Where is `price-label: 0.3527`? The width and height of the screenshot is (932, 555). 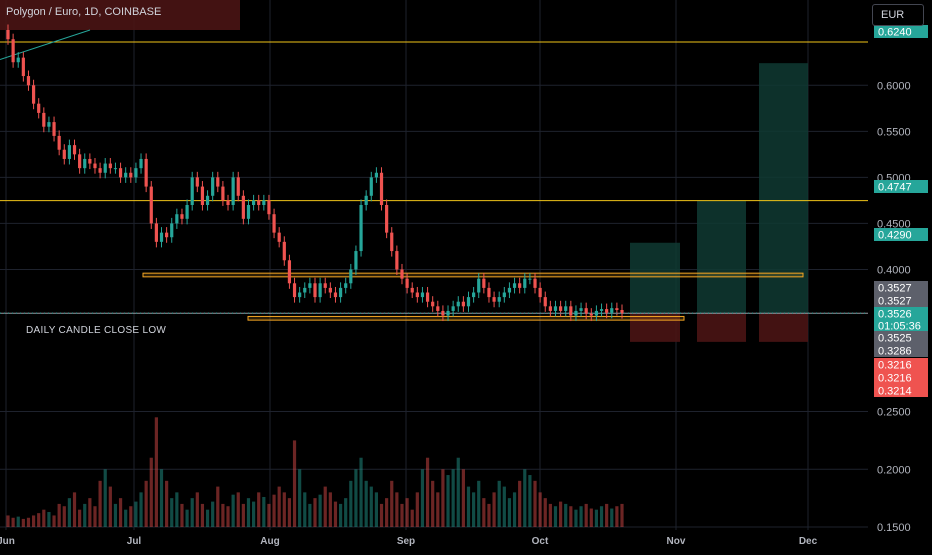 price-label: 0.3527 is located at coordinates (895, 289).